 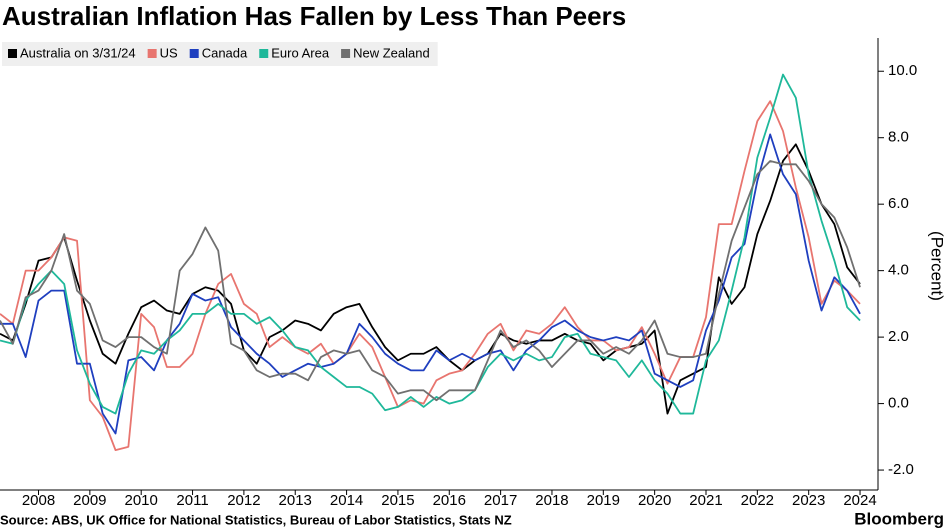 I want to click on y-tick-label: 6.0, so click(x=898, y=203).